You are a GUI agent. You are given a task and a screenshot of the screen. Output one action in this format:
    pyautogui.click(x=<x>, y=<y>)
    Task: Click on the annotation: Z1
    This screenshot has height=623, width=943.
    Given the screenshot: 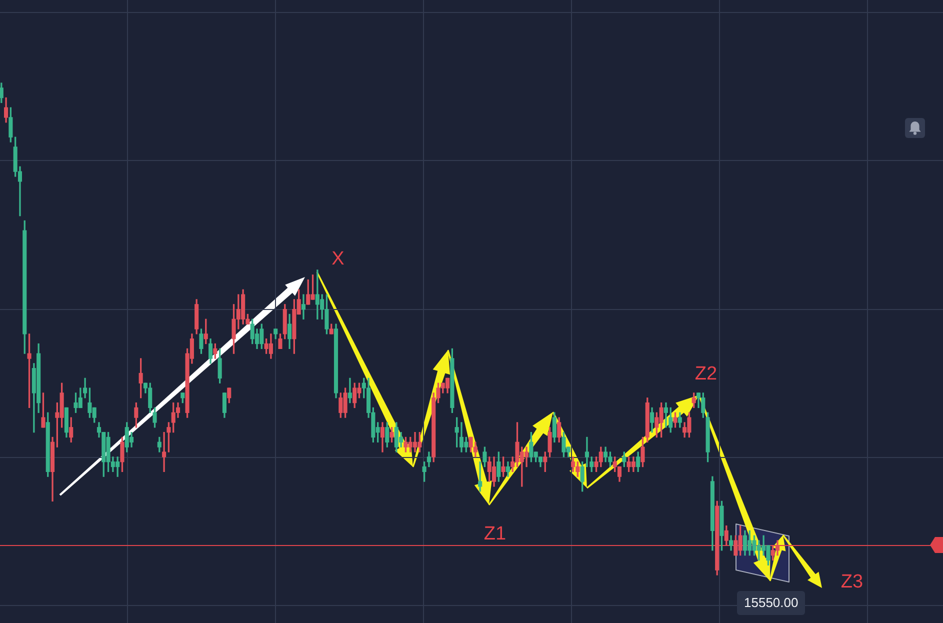 What is the action you would take?
    pyautogui.click(x=495, y=534)
    